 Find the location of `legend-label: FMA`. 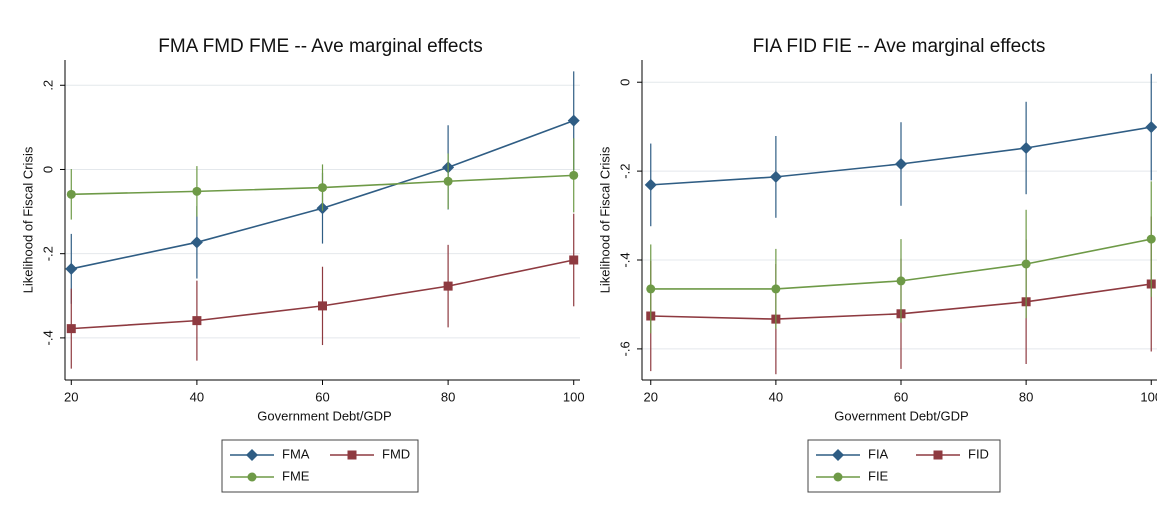

legend-label: FMA is located at coordinates (296, 453).